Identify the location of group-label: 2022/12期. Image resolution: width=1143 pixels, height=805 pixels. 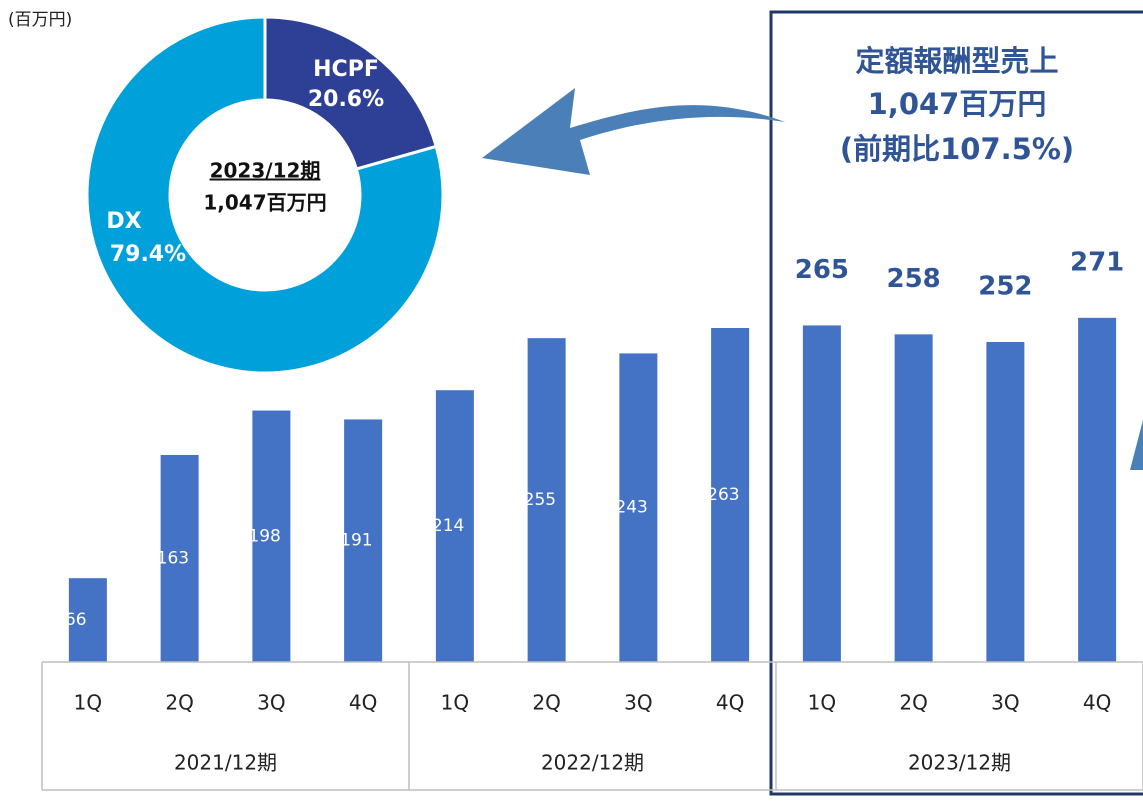
(592, 763).